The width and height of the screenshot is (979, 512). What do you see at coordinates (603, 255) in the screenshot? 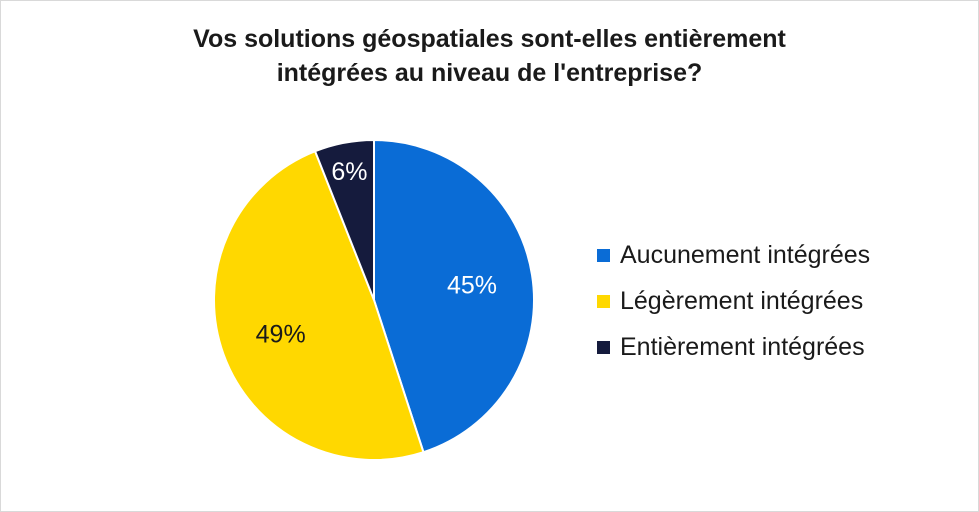
I see `legend-swatch-aucunement` at bounding box center [603, 255].